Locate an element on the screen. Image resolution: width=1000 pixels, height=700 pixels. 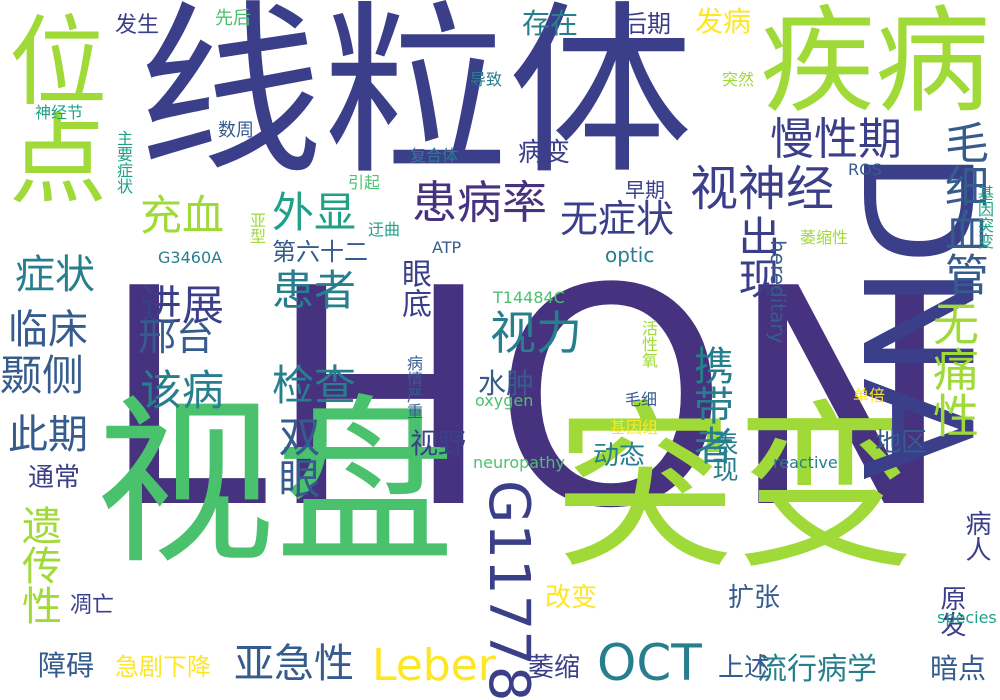
word-57: 突然 is located at coordinates (738, 79).